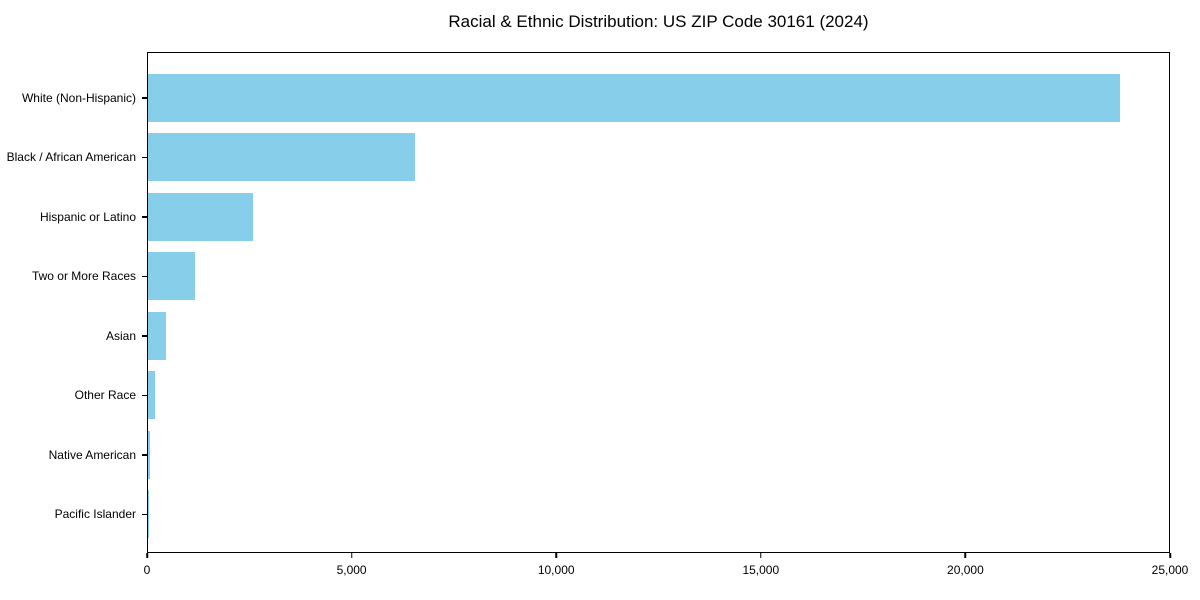 This screenshot has width=1200, height=600. I want to click on y-axis-row: Two or More Races, so click(73, 277).